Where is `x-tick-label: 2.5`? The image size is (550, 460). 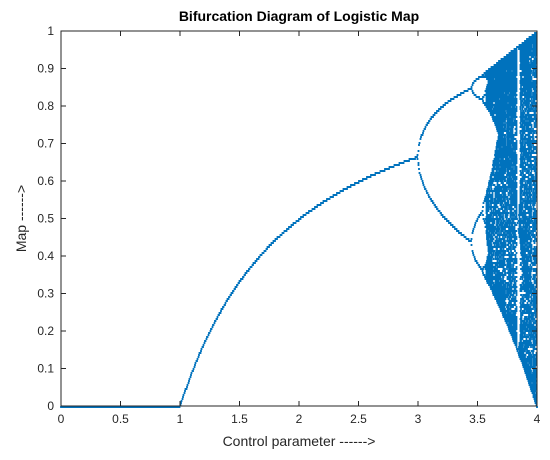
x-tick-label: 2.5 is located at coordinates (358, 419).